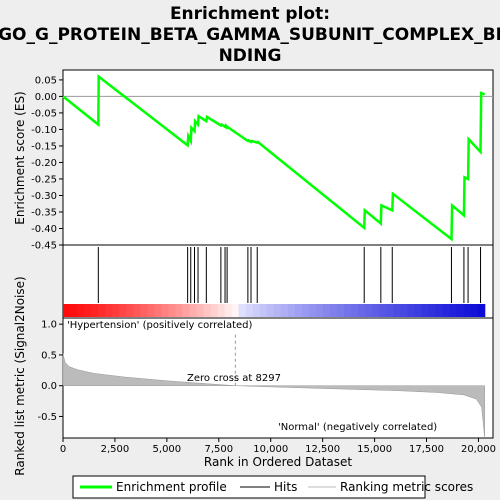 This screenshot has width=500, height=500. Describe the element at coordinates (49, 386) in the screenshot. I see `rank-ytick-label: 0.0` at that location.